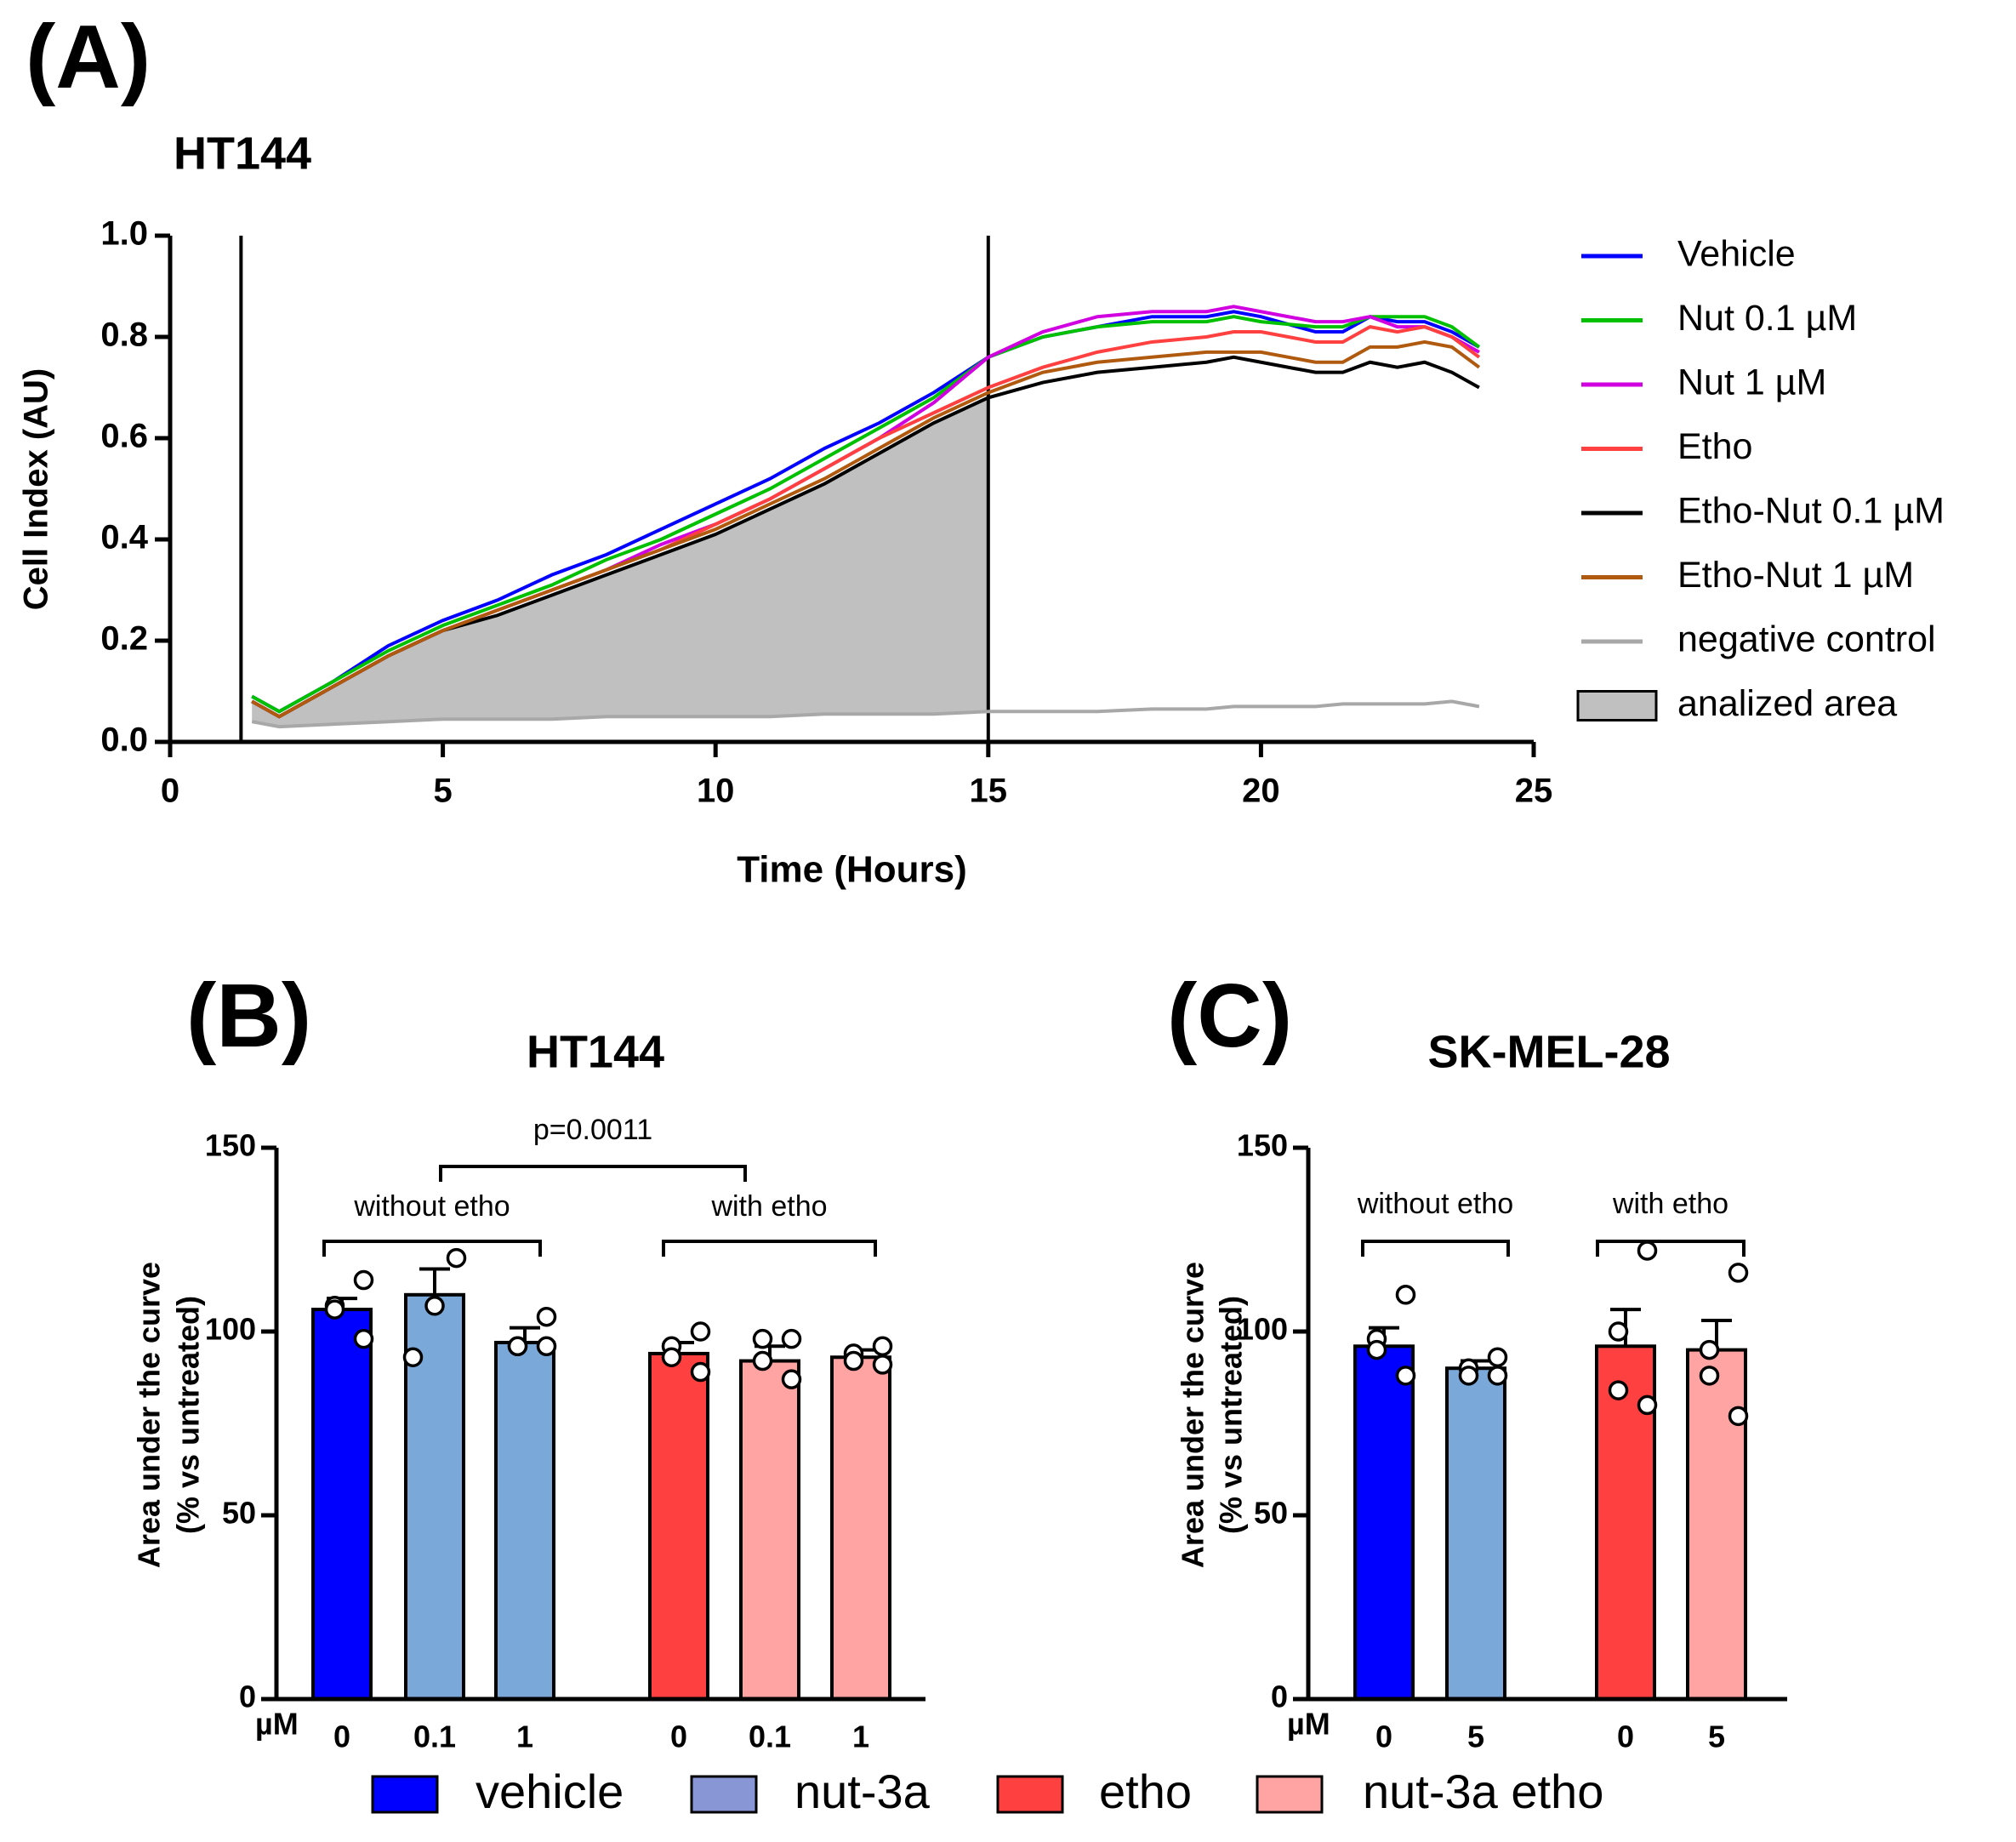  What do you see at coordinates (1548, 1051) in the screenshot?
I see `chart-title: SK-MEL-28` at bounding box center [1548, 1051].